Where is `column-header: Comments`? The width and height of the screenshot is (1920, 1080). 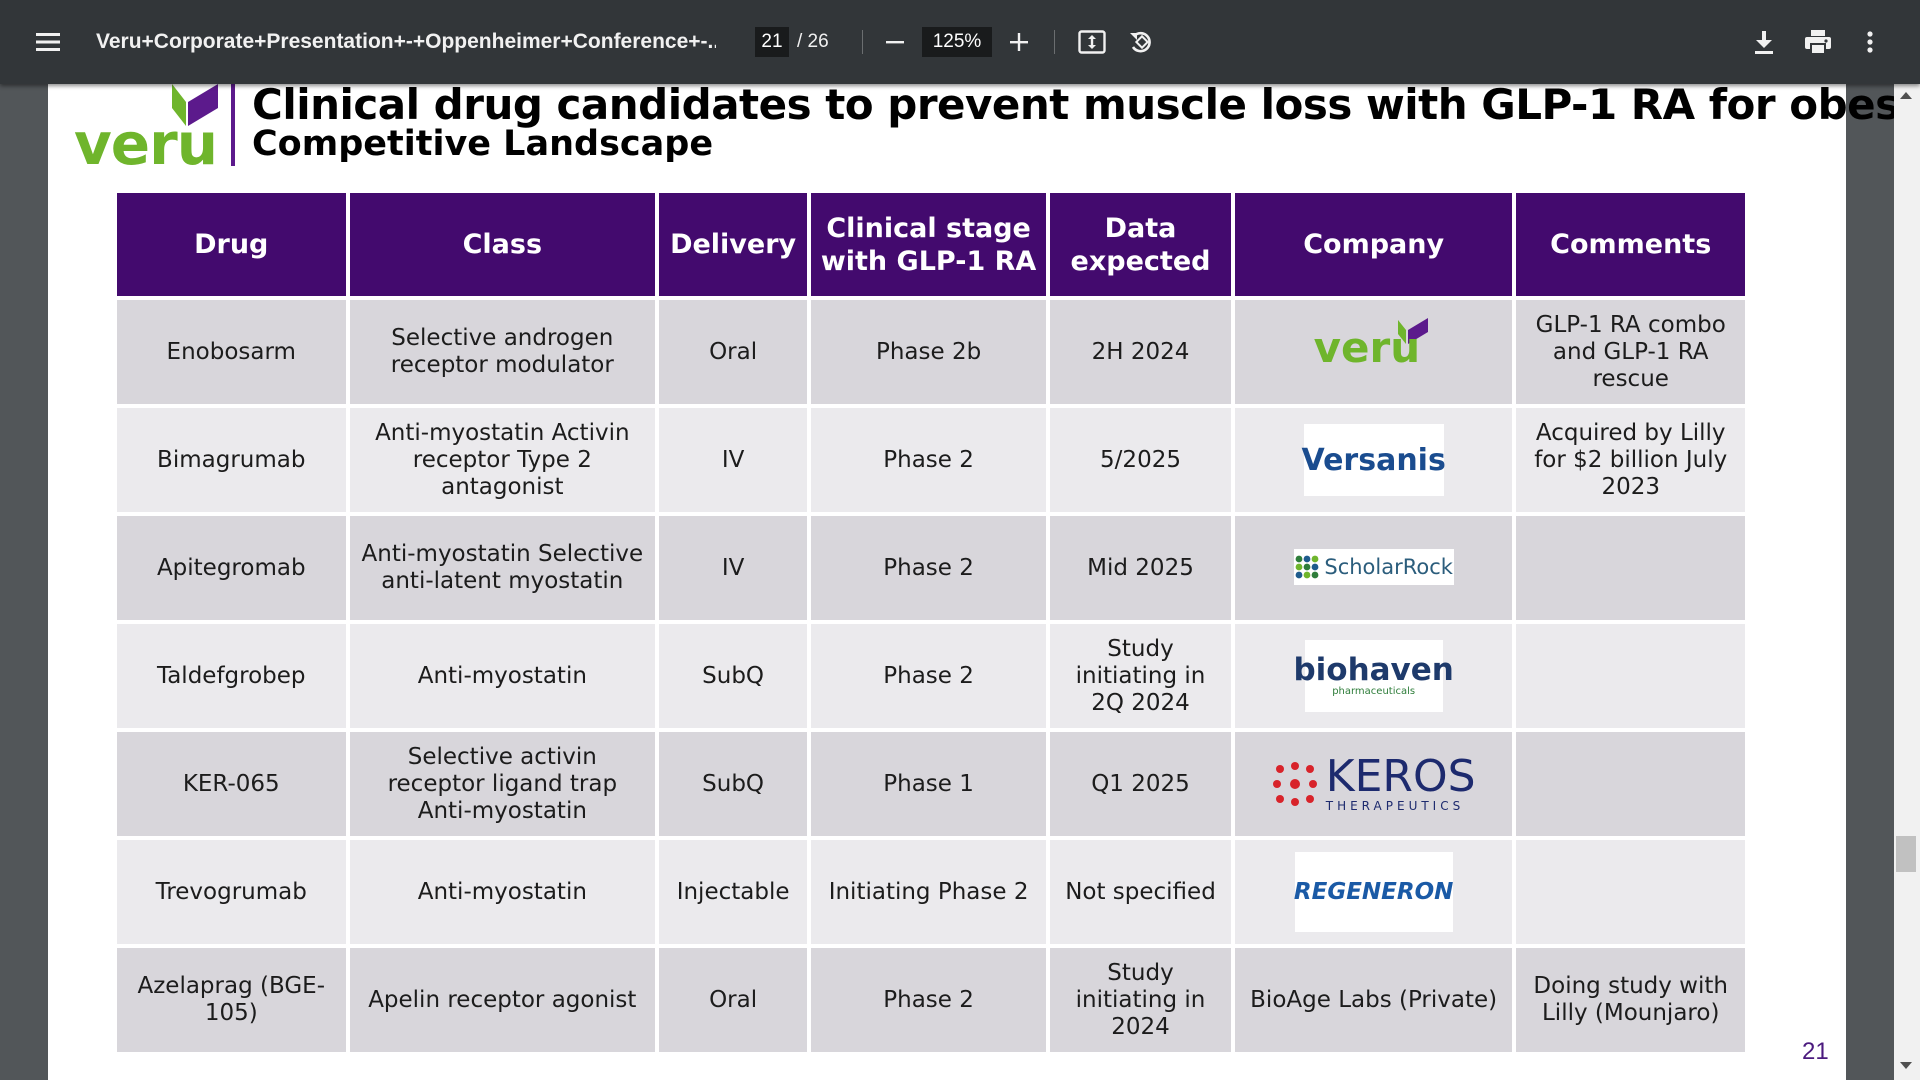 column-header: Comments is located at coordinates (1630, 244).